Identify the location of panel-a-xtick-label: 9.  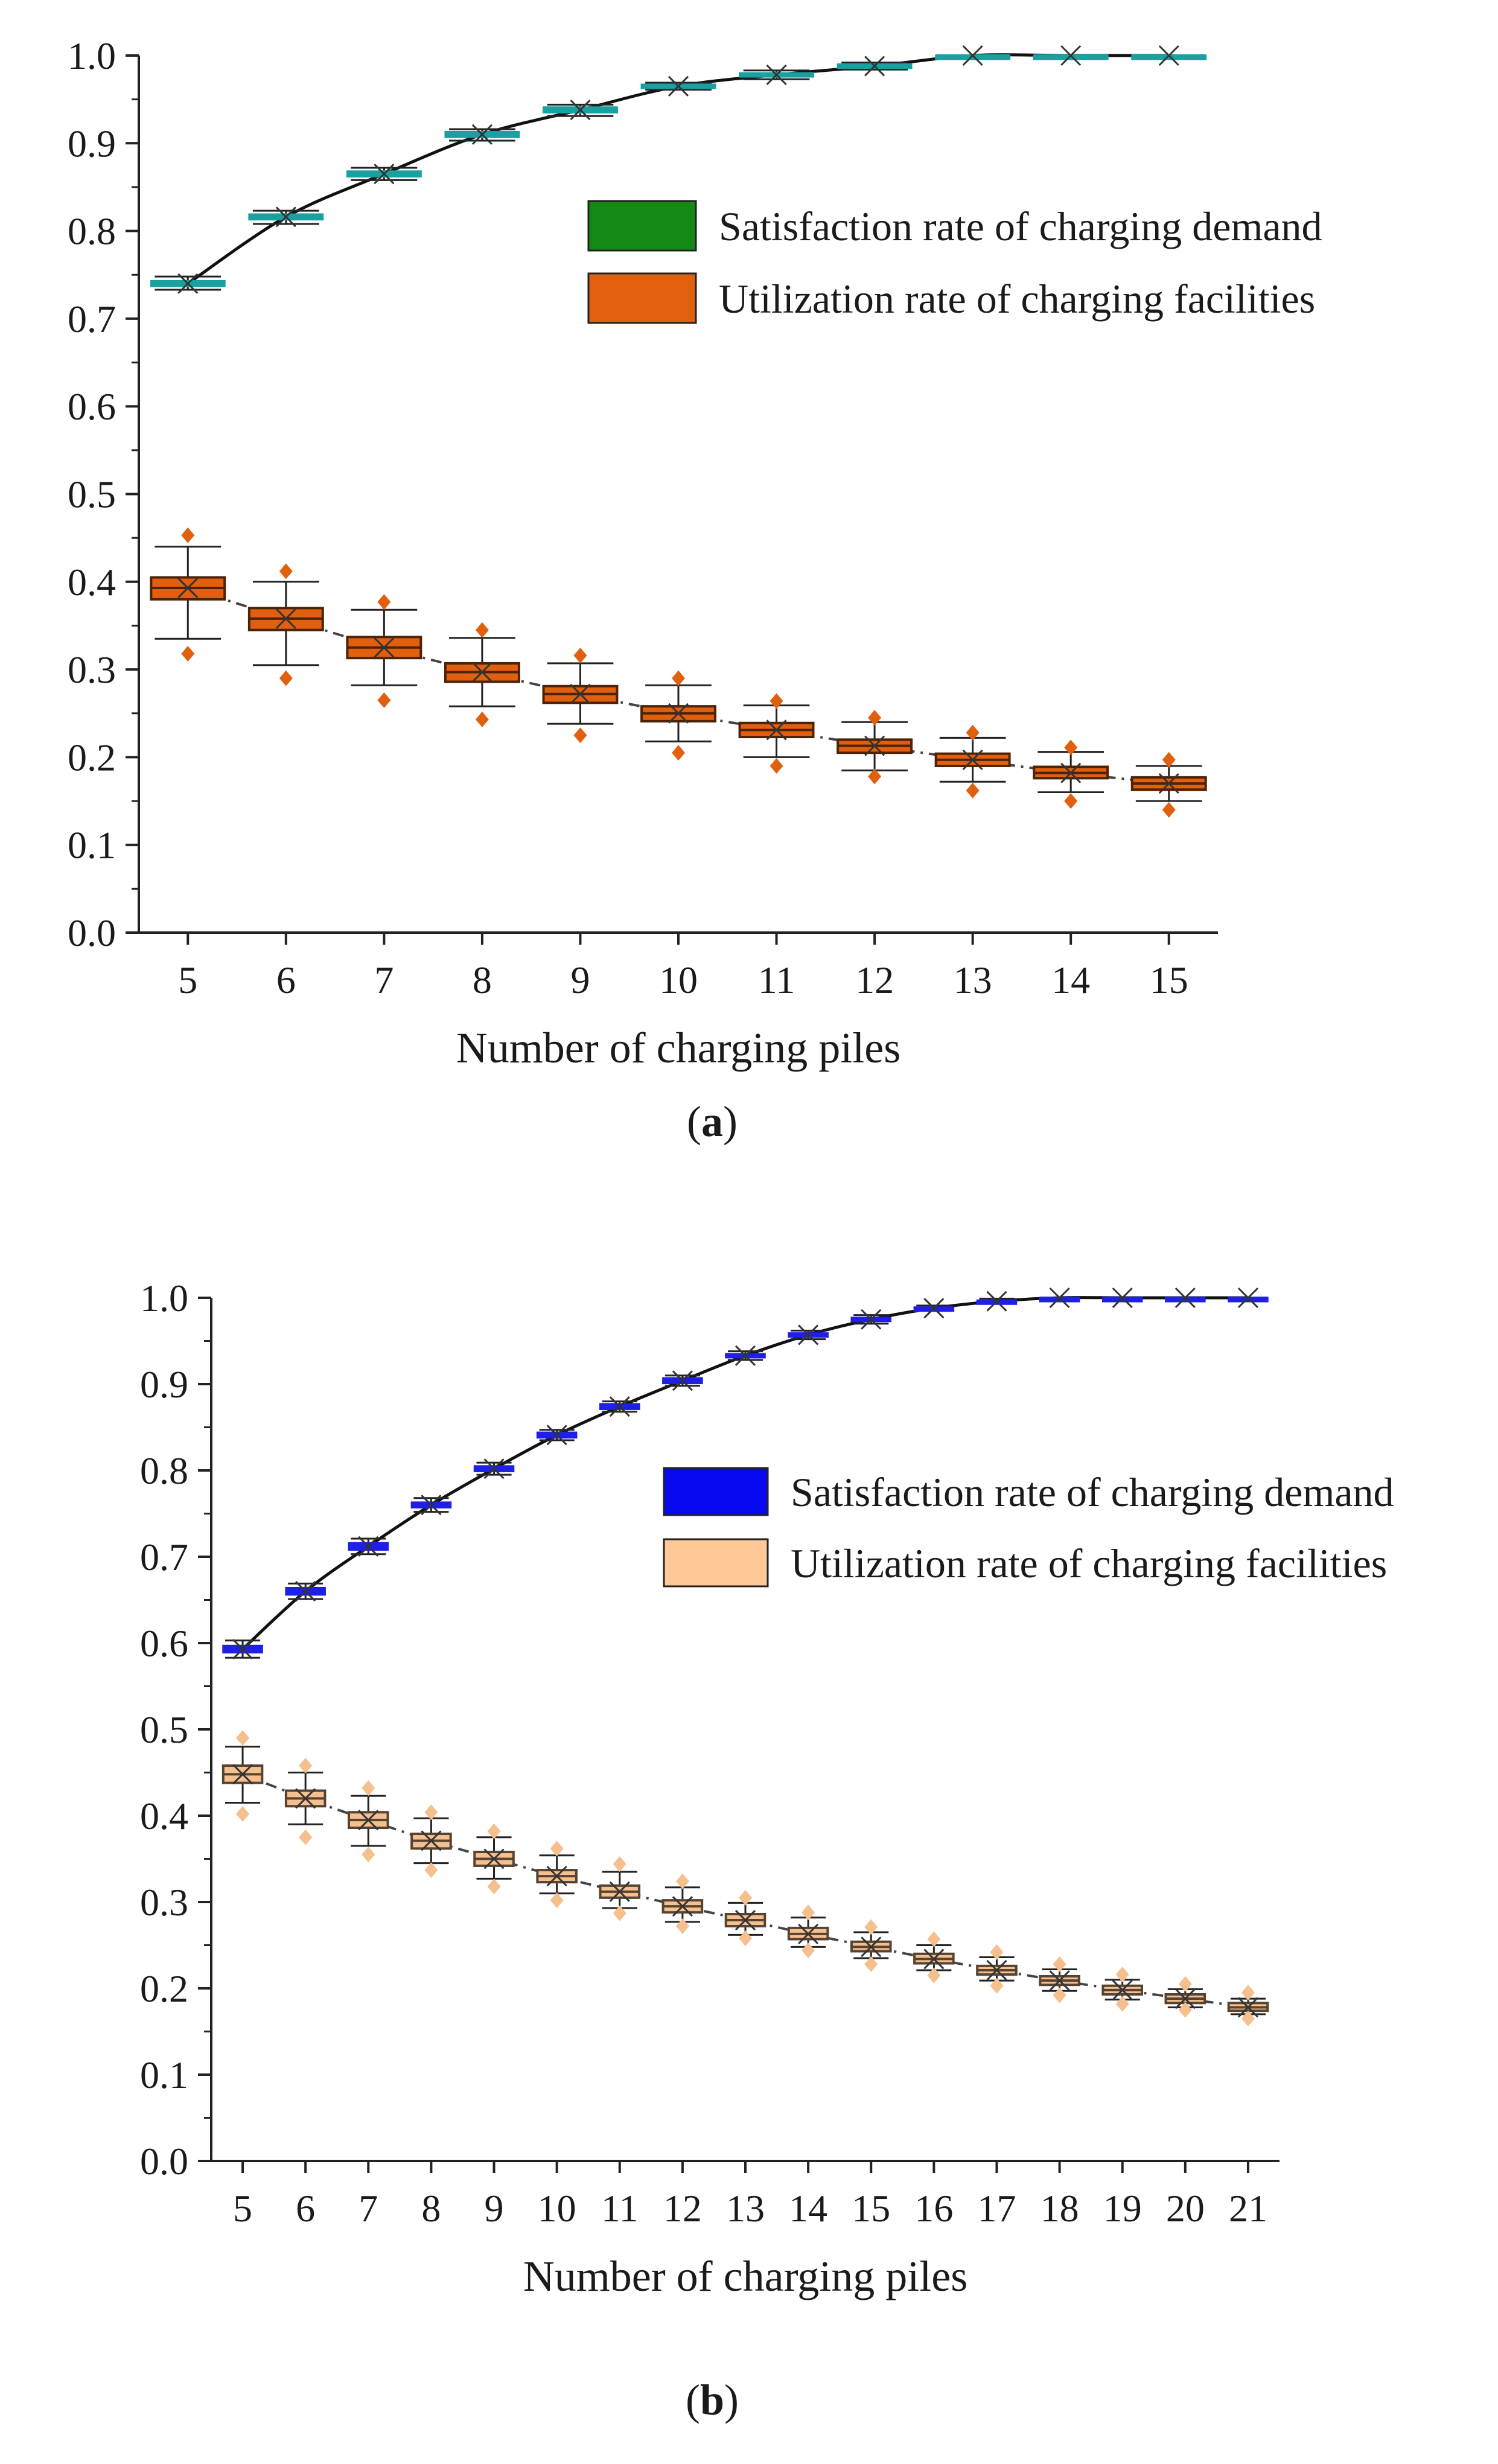
(580, 980).